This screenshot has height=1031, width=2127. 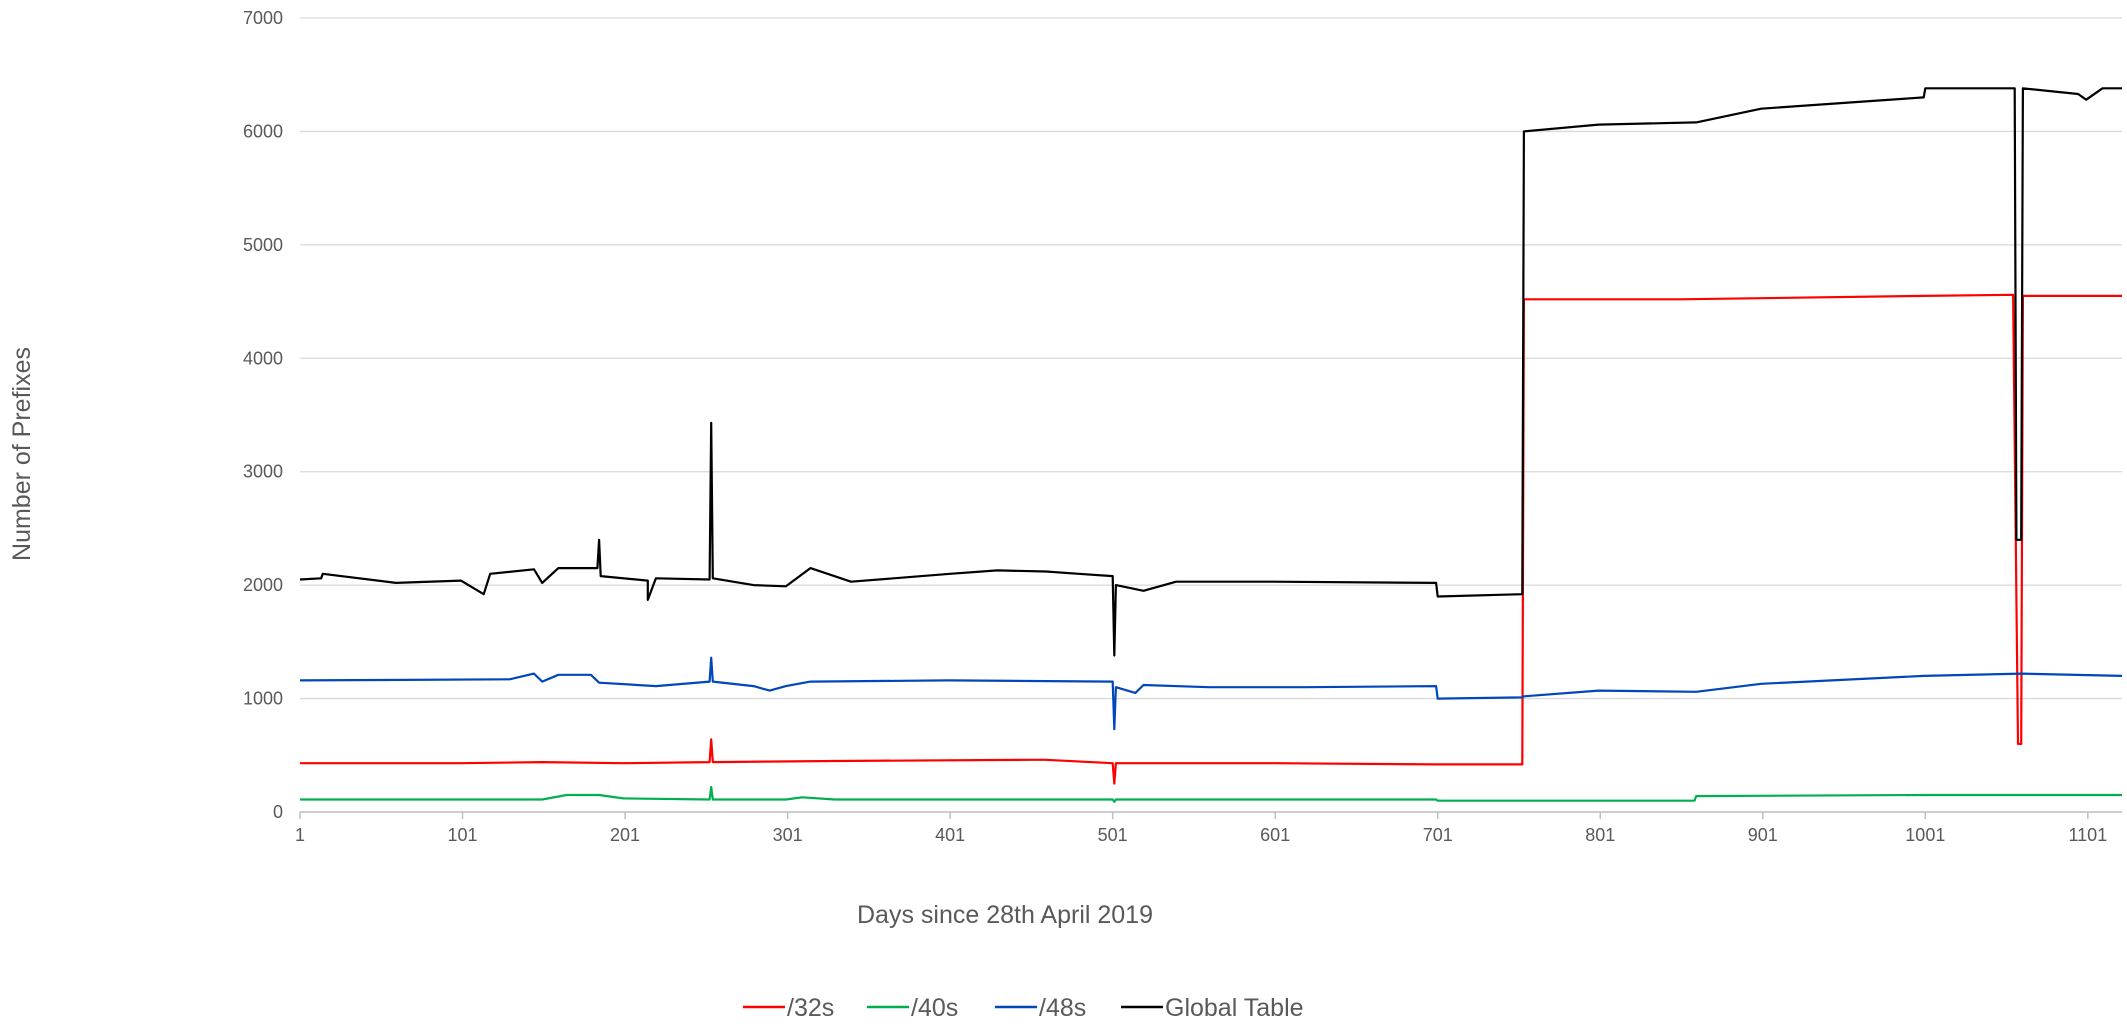 I want to click on legend-label: /40s, so click(x=934, y=1008).